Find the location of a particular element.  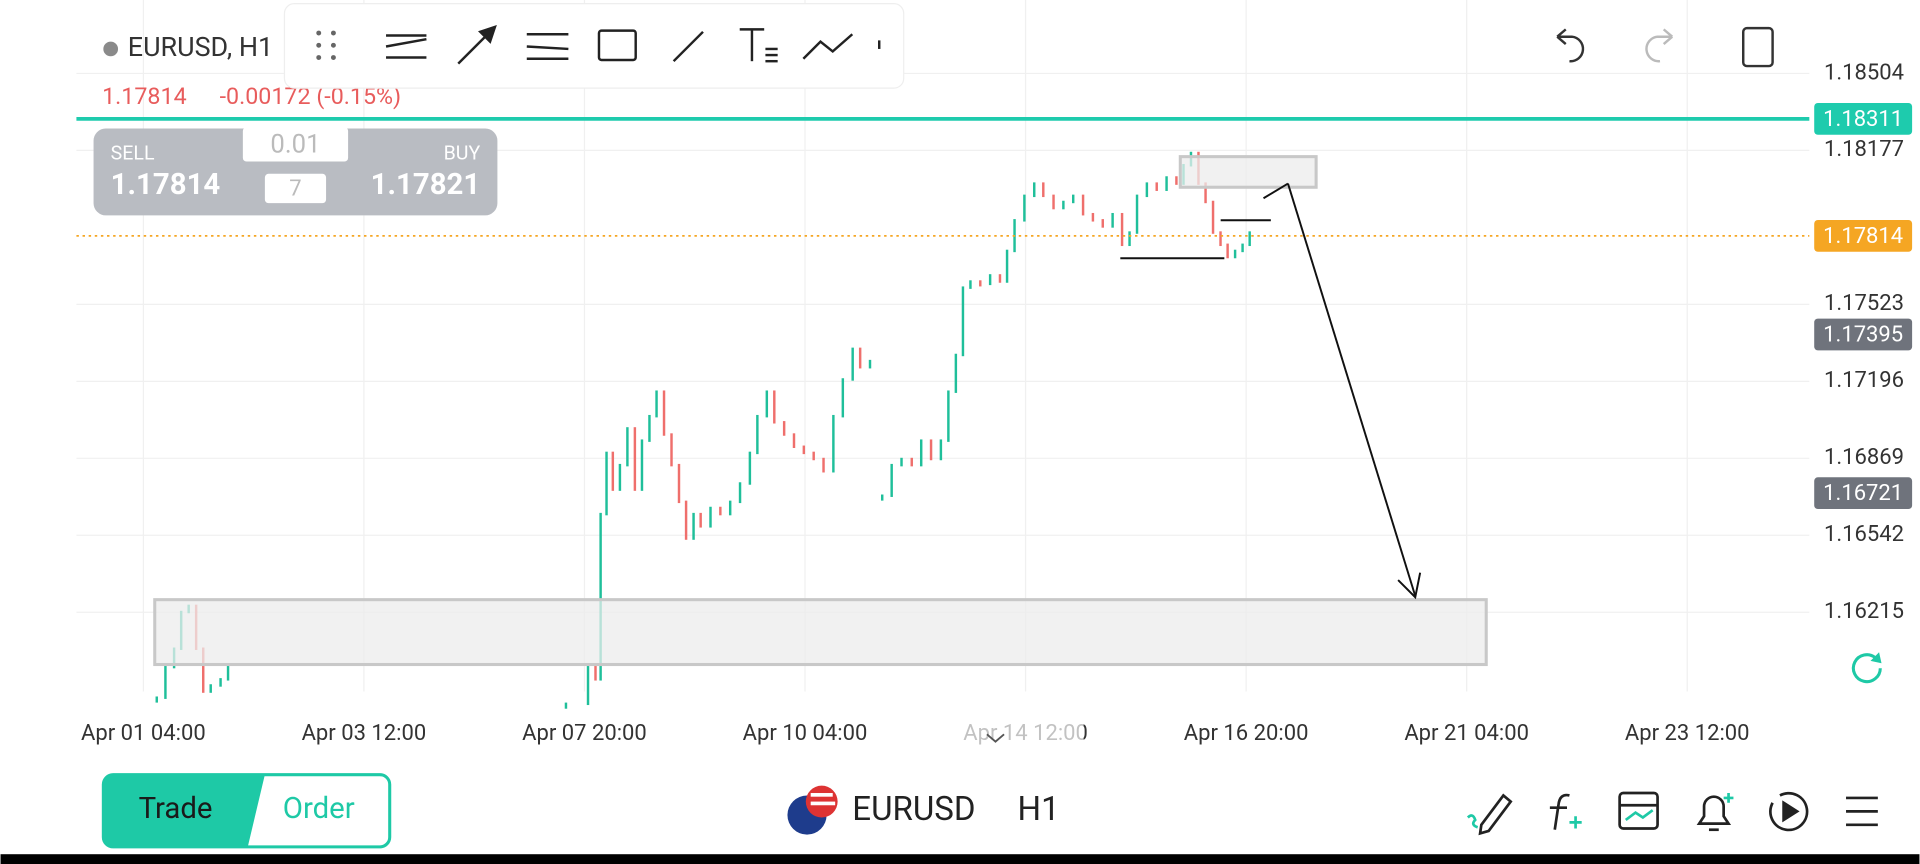

menu-icon is located at coordinates (1862, 811).